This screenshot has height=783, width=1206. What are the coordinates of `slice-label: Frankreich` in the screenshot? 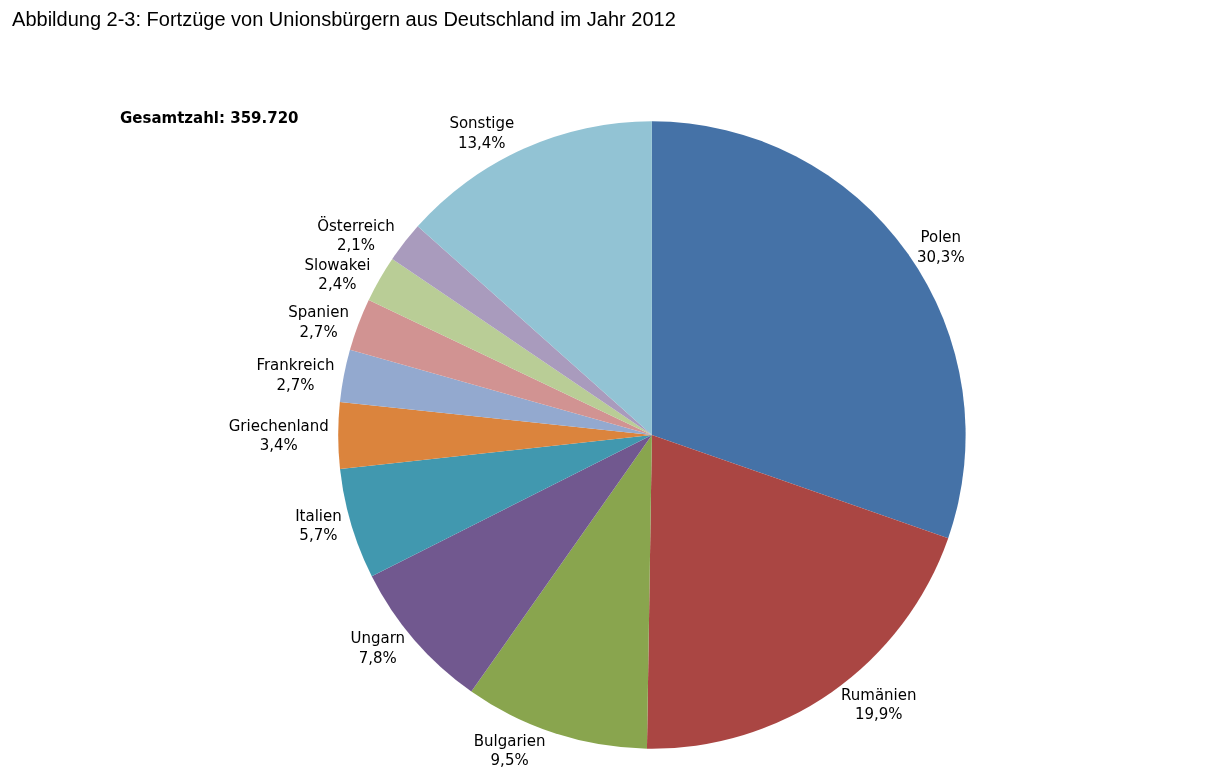 It's located at (295, 365).